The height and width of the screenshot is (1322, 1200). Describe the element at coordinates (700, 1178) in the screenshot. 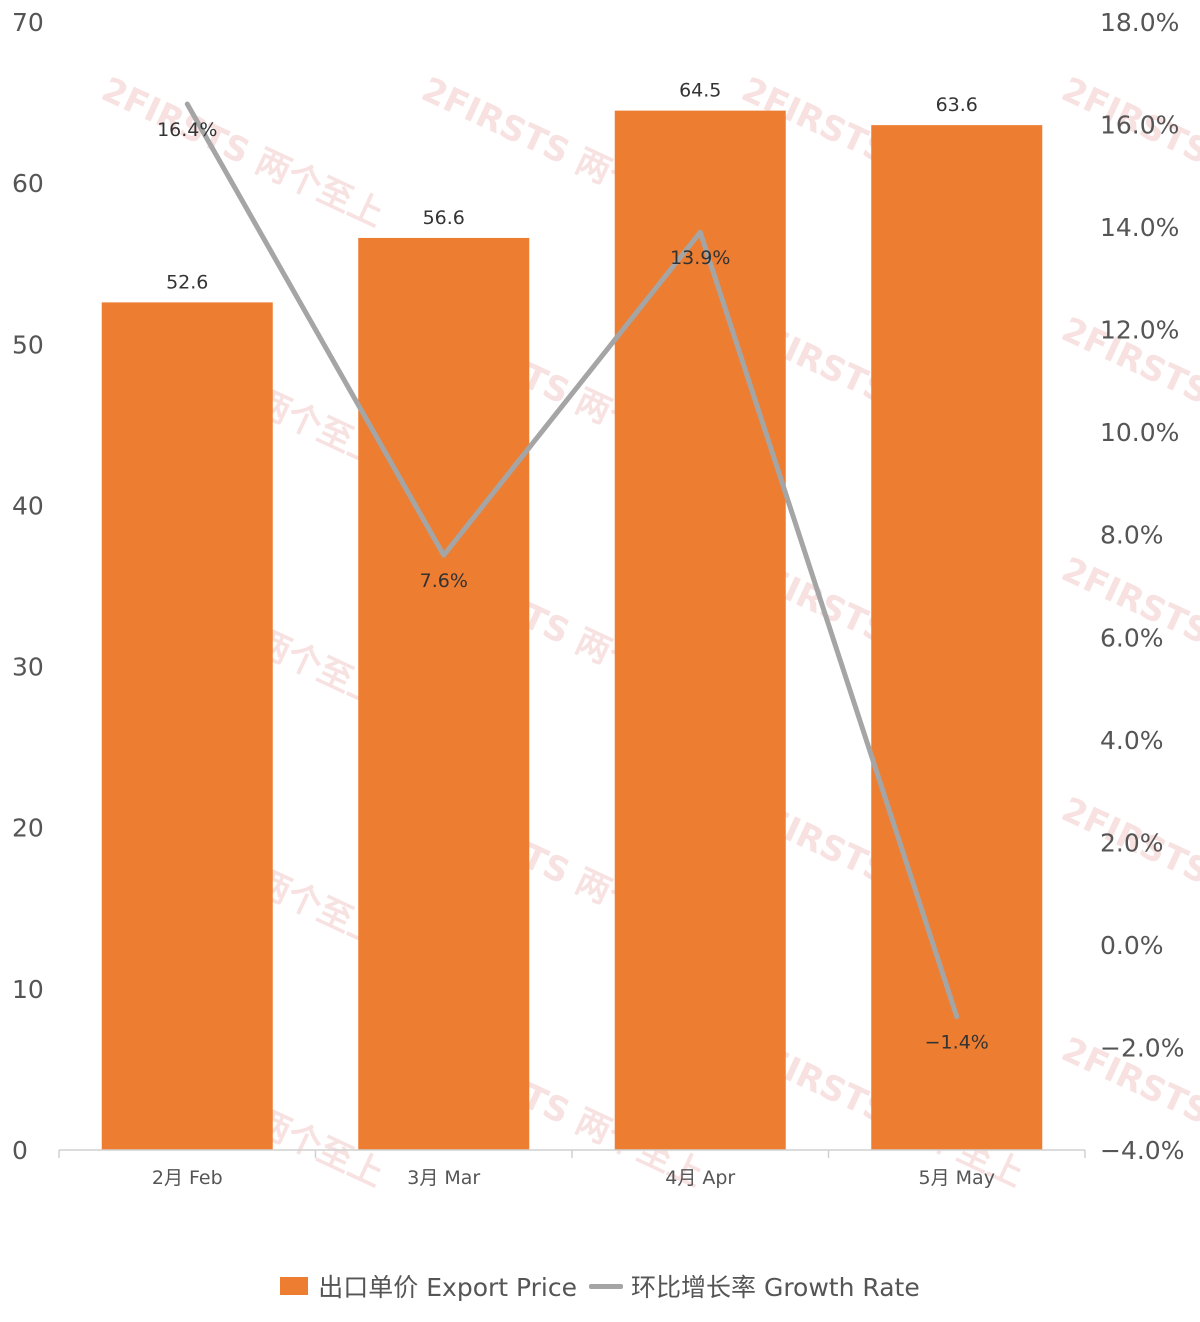

I see `x-tick-label-2: 4月 Apr` at that location.